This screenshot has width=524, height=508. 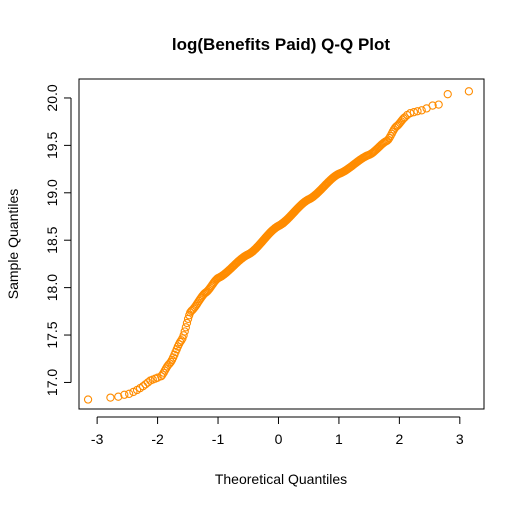 What do you see at coordinates (52, 97) in the screenshot?
I see `y-tick-label: 20.0` at bounding box center [52, 97].